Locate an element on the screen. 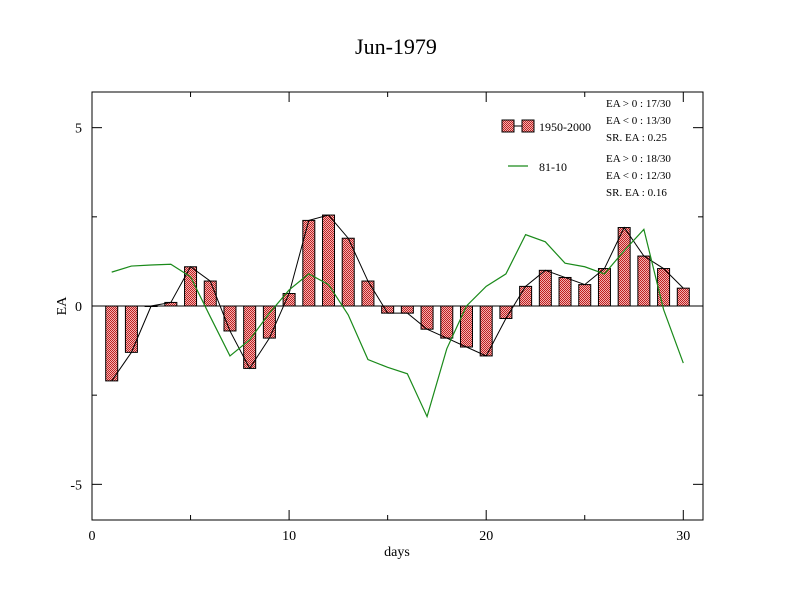 This screenshot has height=612, width=792. stats-1-line-3: SR. EA : 0.25 is located at coordinates (636, 138).